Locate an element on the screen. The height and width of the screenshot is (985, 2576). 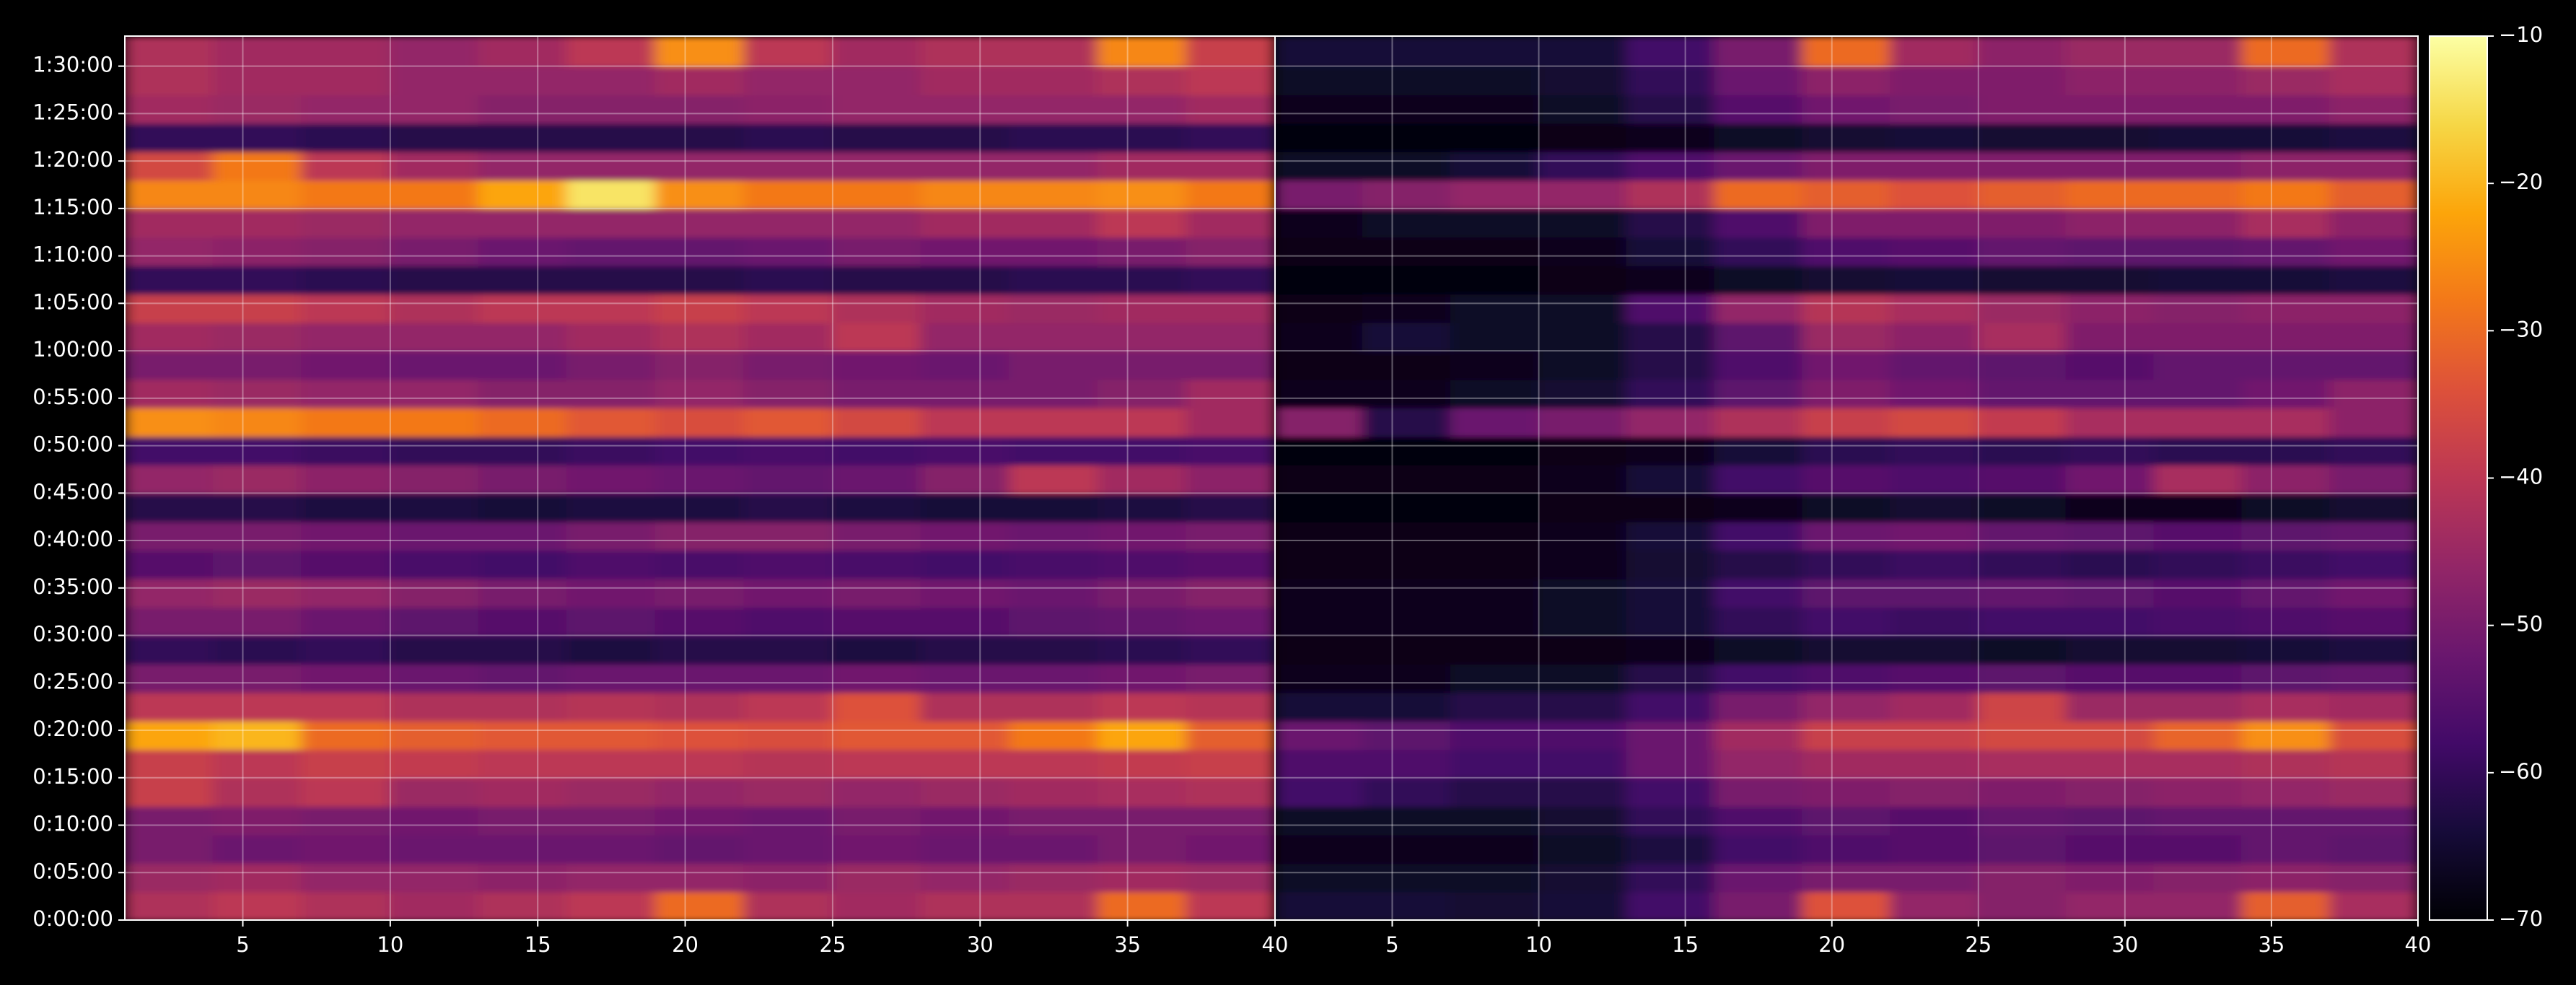
x-tick-label: 20 is located at coordinates (685, 944).